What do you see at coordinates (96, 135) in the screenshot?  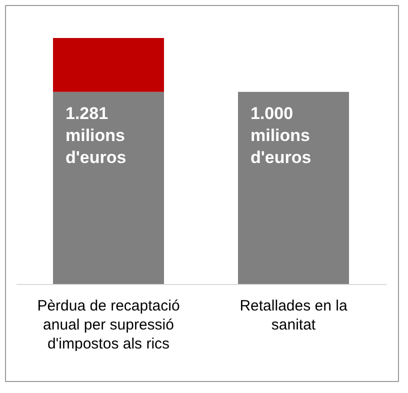 I see `annotation: 1.281 milions d'euros` at bounding box center [96, 135].